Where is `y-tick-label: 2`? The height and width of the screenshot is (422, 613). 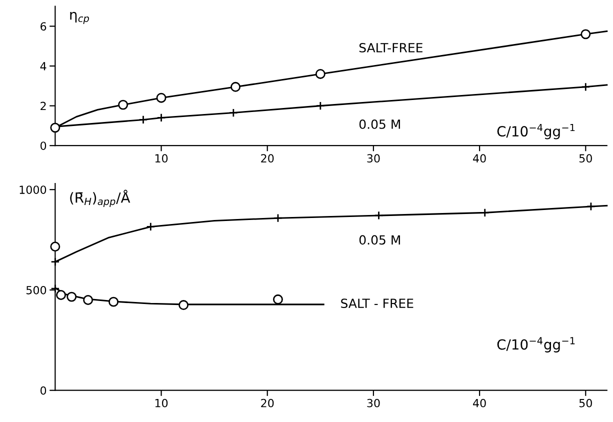 y-tick-label: 2 is located at coordinates (43, 106).